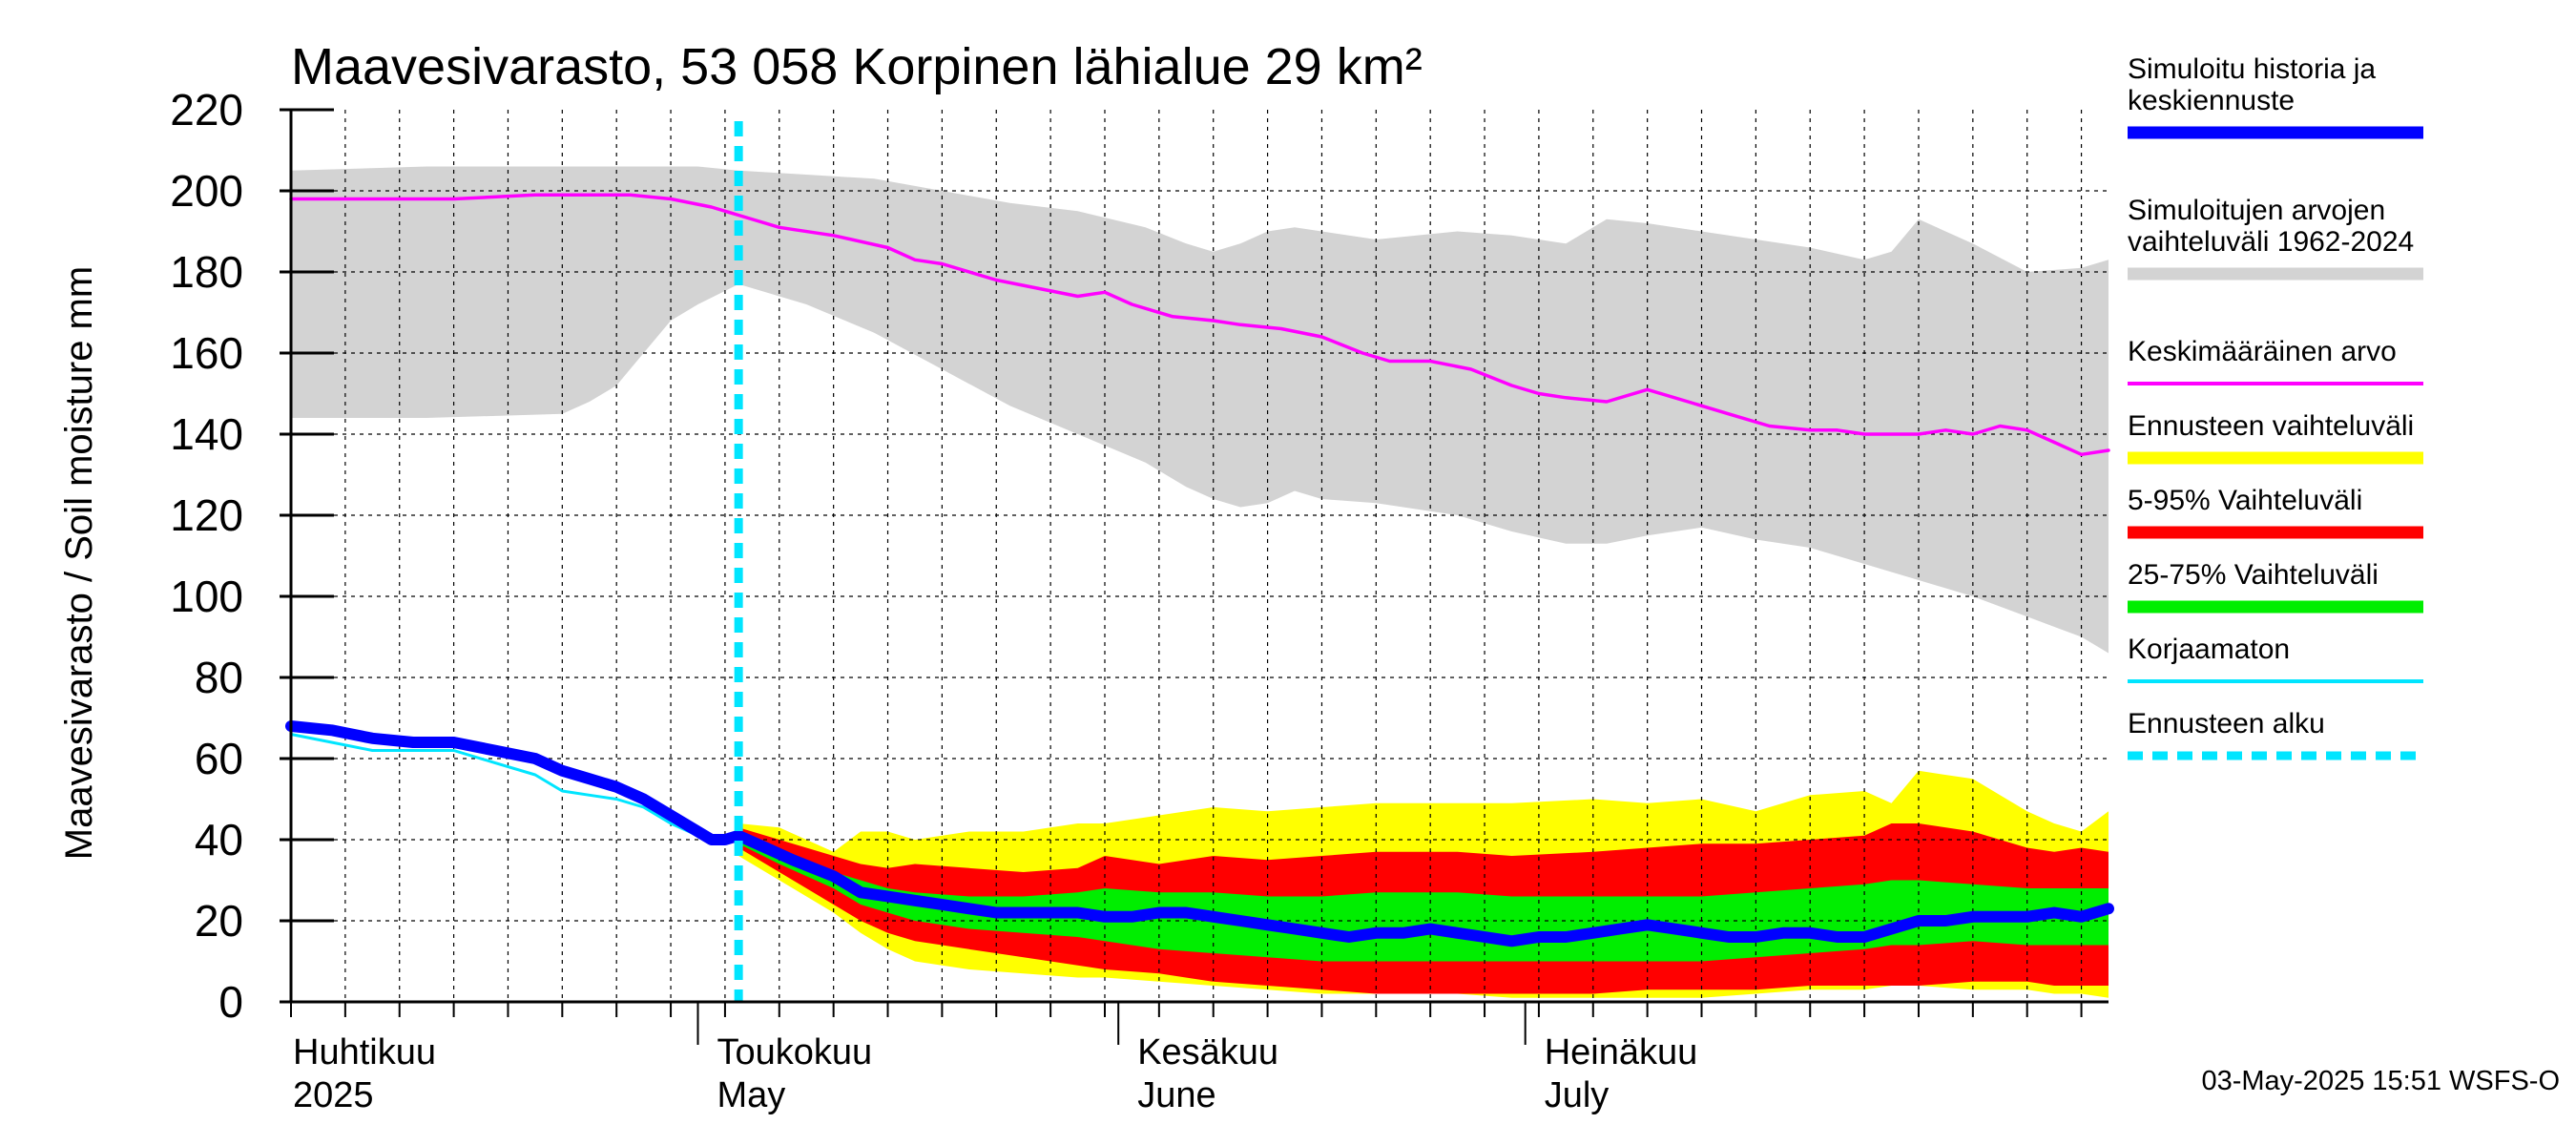  What do you see at coordinates (252, 556) in the screenshot?
I see `y-tick-layer: 0 20 40 60 80 100 120 140 160 180 200 220` at bounding box center [252, 556].